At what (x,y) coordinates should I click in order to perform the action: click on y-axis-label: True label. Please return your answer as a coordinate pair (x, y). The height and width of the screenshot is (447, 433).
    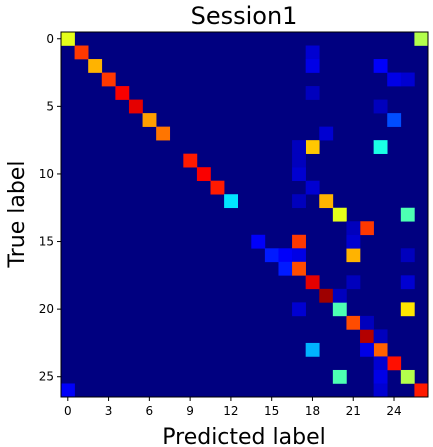
    Looking at the image, I should click on (17, 215).